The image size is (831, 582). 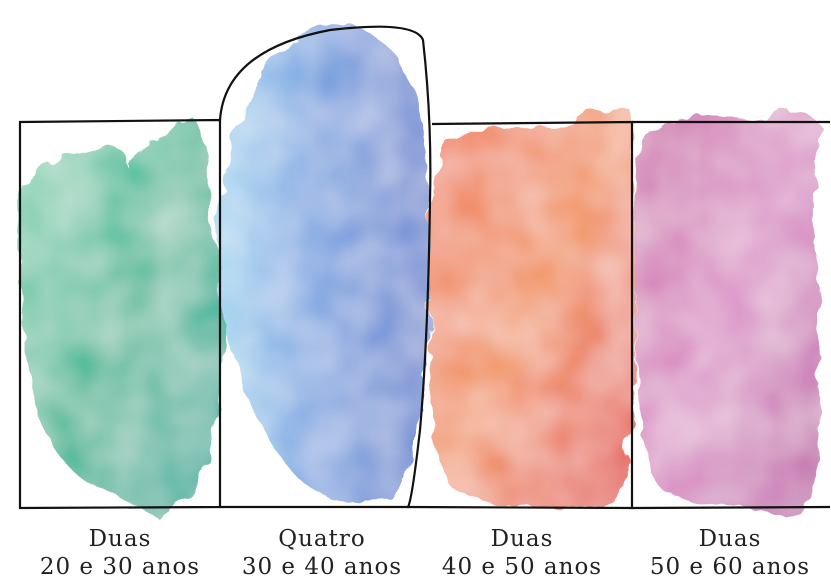 I want to click on count-label: Quatro, so click(x=321, y=539).